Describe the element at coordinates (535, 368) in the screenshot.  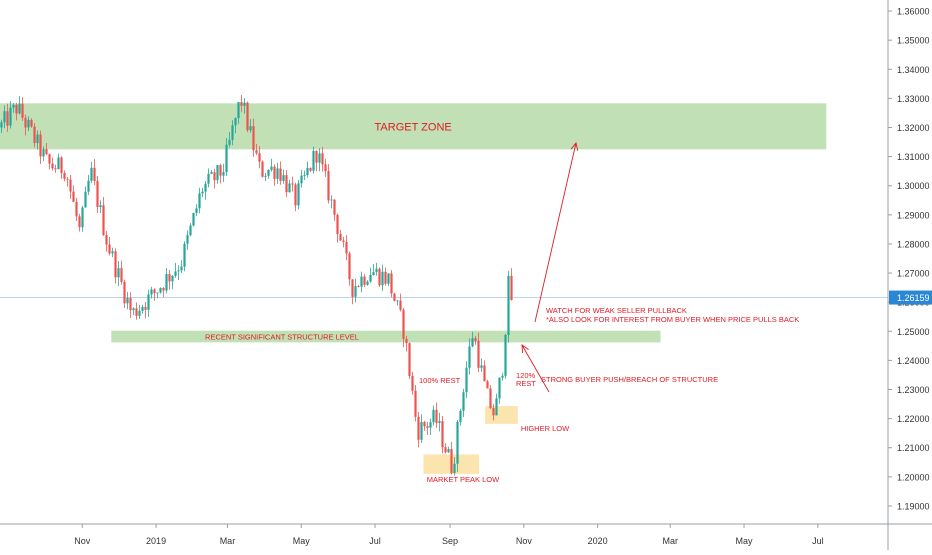
I see `breach-arrow-shaft` at that location.